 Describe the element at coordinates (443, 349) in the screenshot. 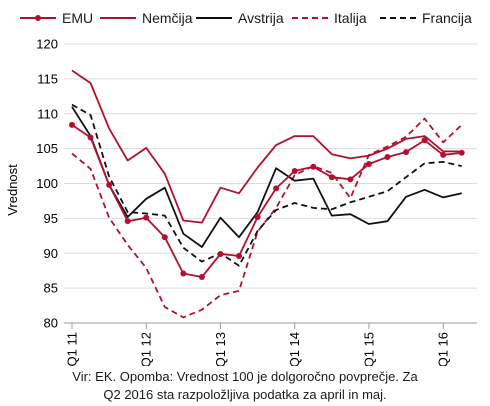

I see `x-tick-label: Q1 16` at that location.